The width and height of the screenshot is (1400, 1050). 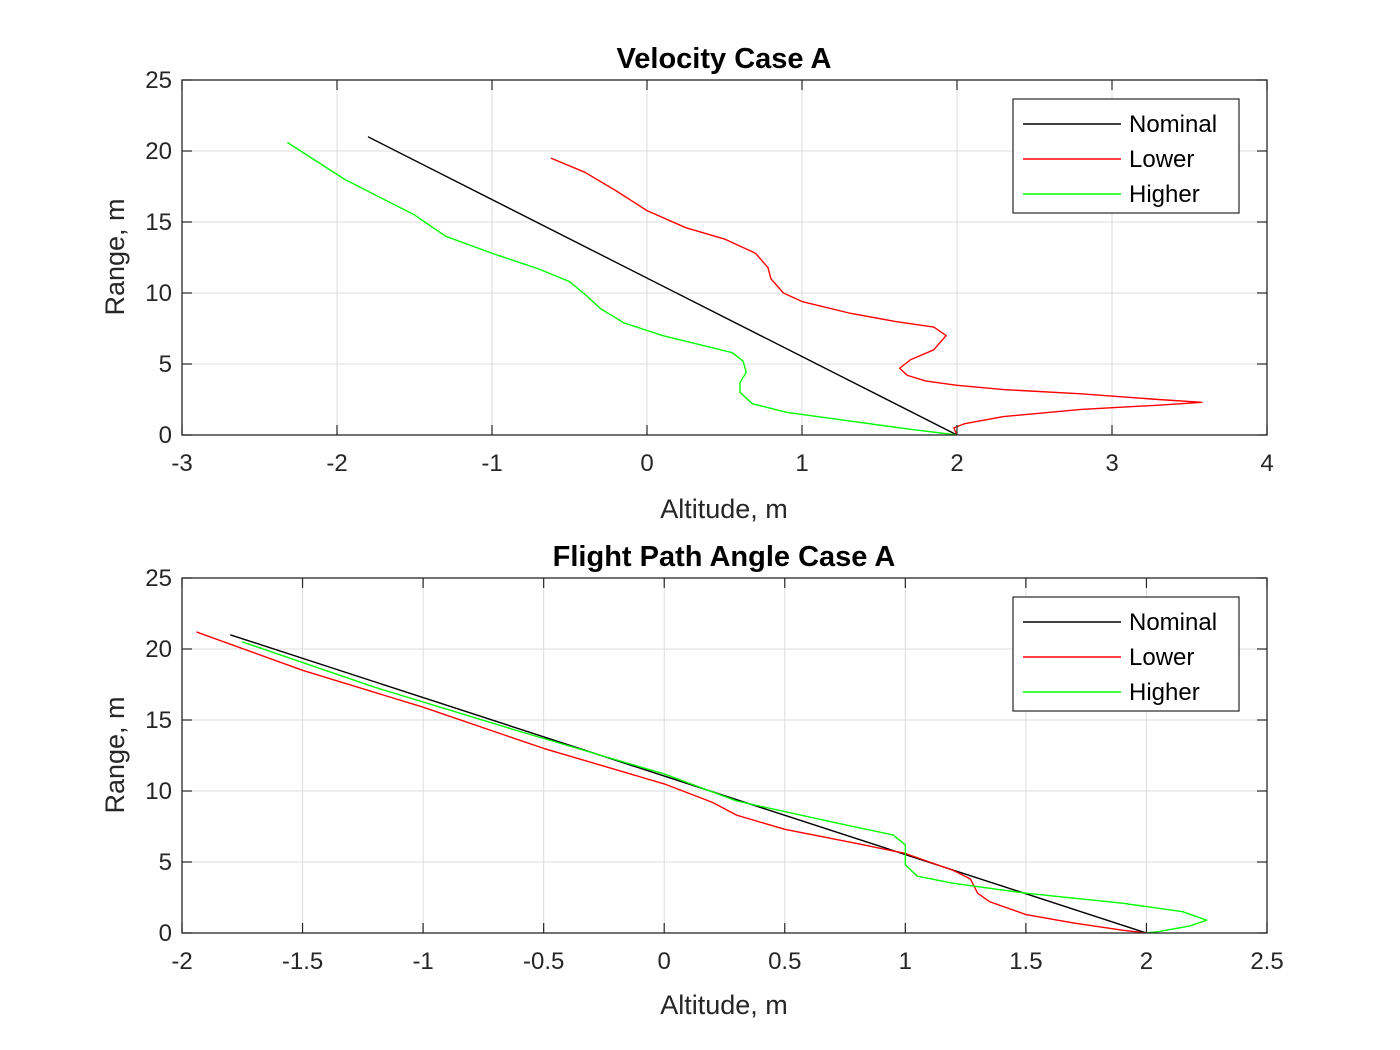 I want to click on chart-title: Flight Path Angle Case A, so click(x=724, y=557).